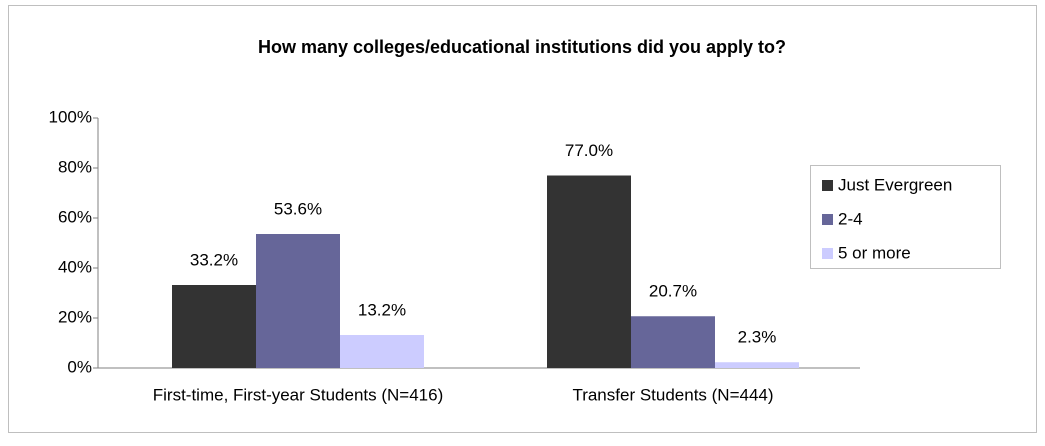  I want to click on y-tick-label: 20%, so click(75, 316).